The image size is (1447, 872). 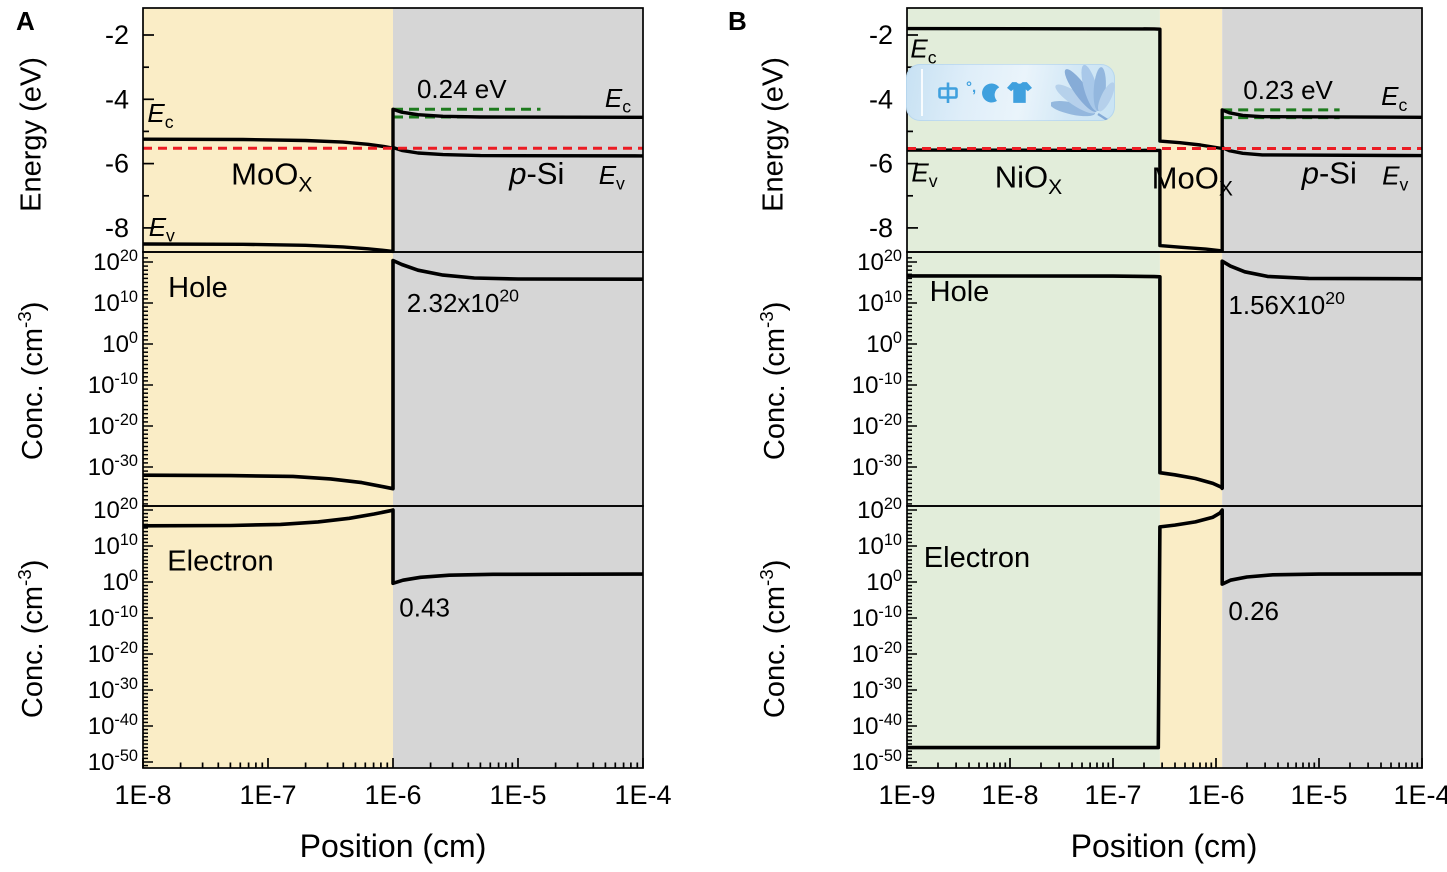 I want to click on y-axis-title-conc-electron-a: Conc. (cm-3), so click(x=31, y=639).